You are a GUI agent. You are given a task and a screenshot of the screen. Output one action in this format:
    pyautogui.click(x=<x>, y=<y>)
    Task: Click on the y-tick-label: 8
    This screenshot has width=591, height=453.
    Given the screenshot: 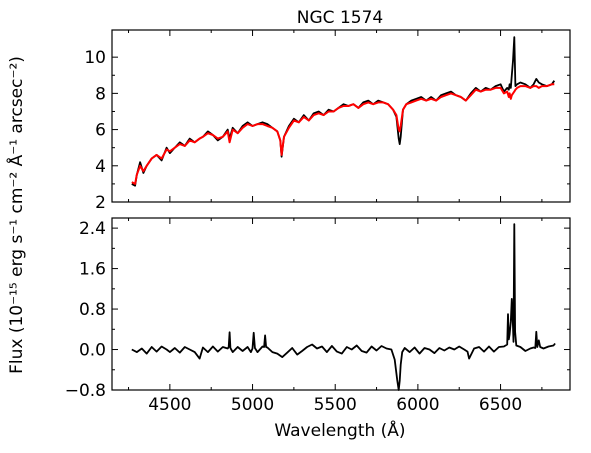 What is the action you would take?
    pyautogui.click(x=100, y=94)
    